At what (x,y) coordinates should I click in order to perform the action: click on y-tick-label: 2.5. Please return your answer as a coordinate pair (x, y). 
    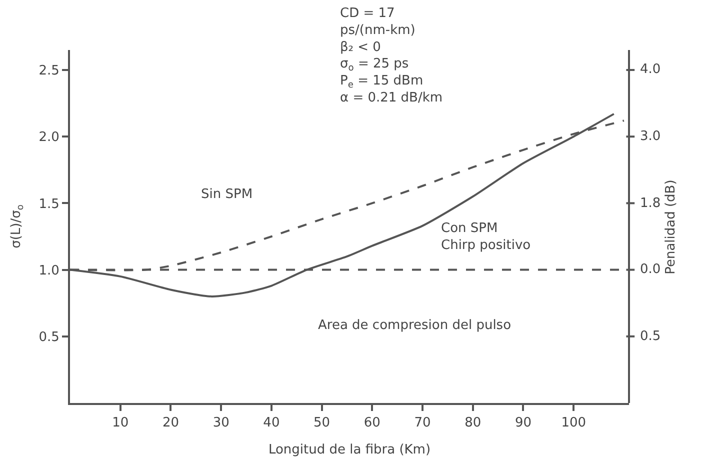
    Looking at the image, I should click on (49, 71).